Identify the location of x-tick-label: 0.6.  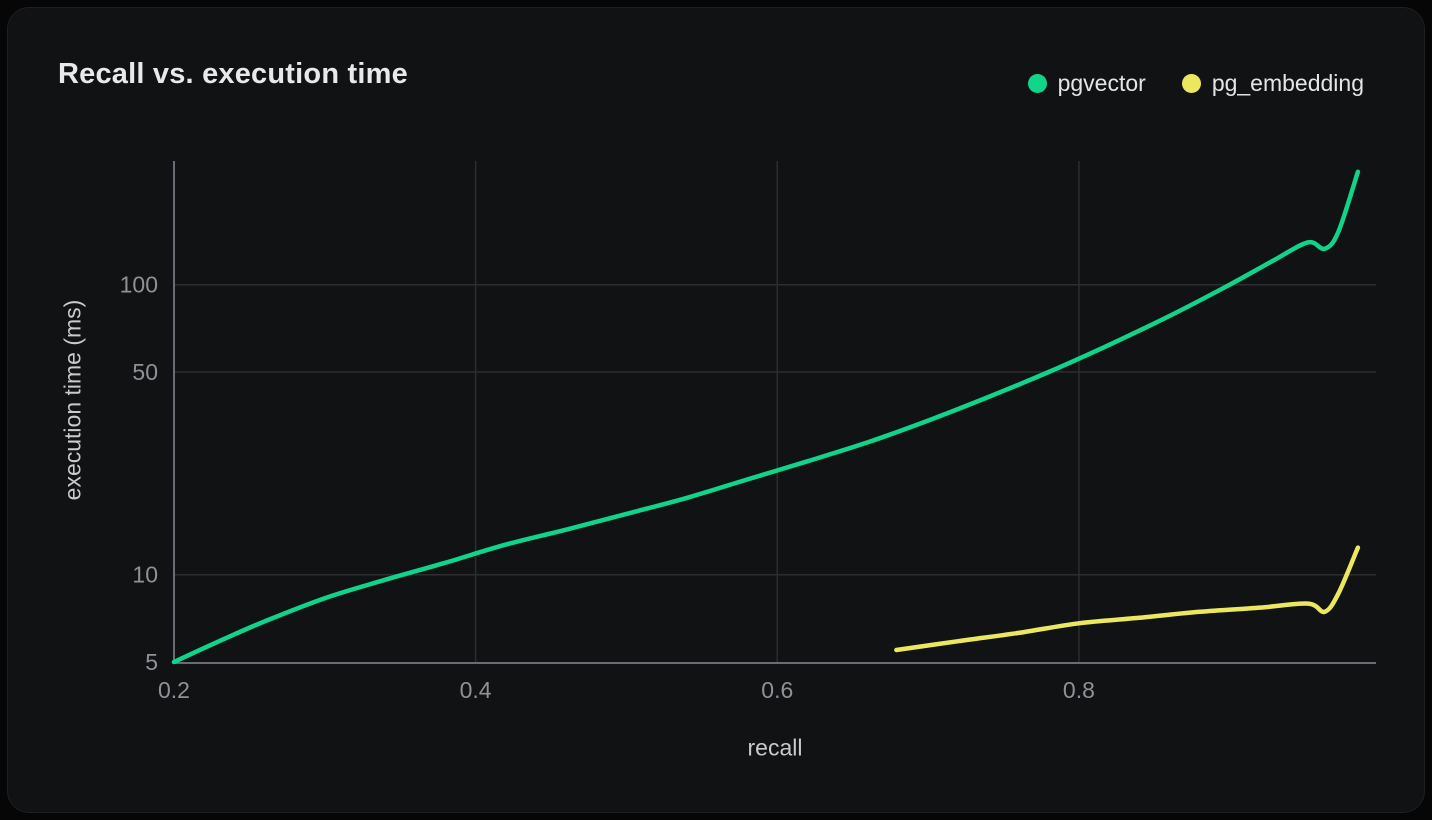
(777, 690).